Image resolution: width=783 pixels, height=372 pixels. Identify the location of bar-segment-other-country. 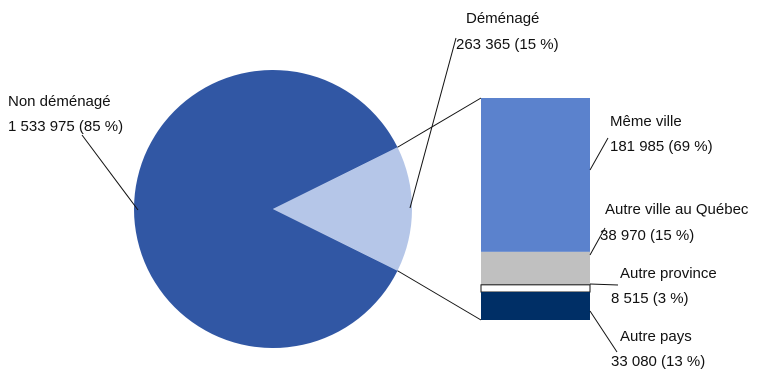
(535, 306).